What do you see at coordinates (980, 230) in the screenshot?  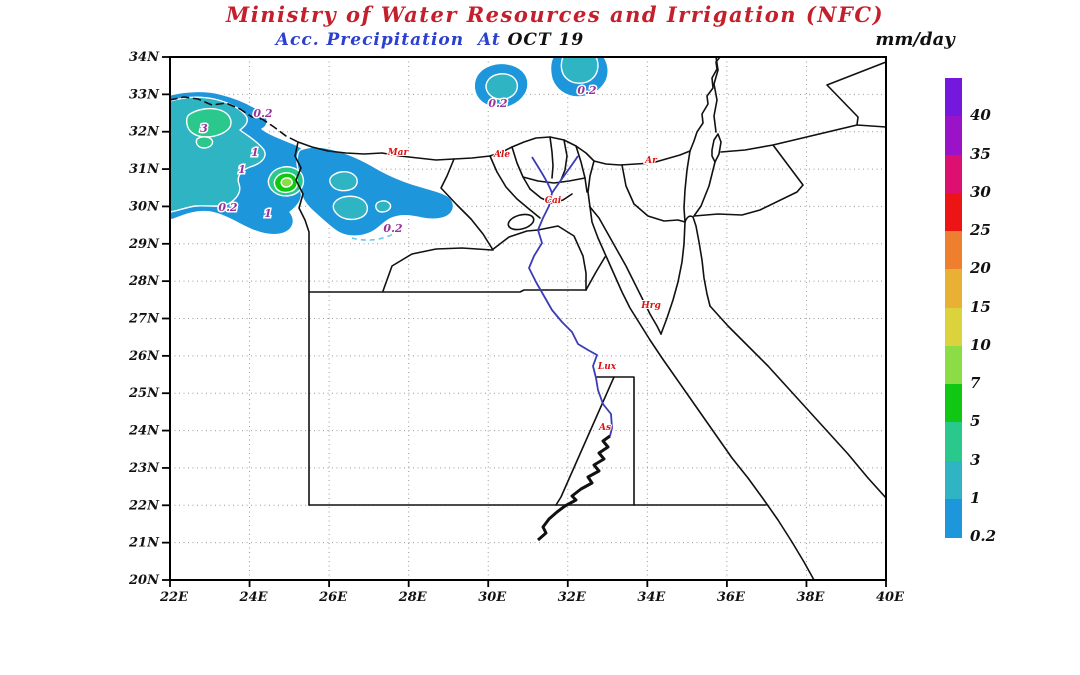 I see `legend-value: 25` at bounding box center [980, 230].